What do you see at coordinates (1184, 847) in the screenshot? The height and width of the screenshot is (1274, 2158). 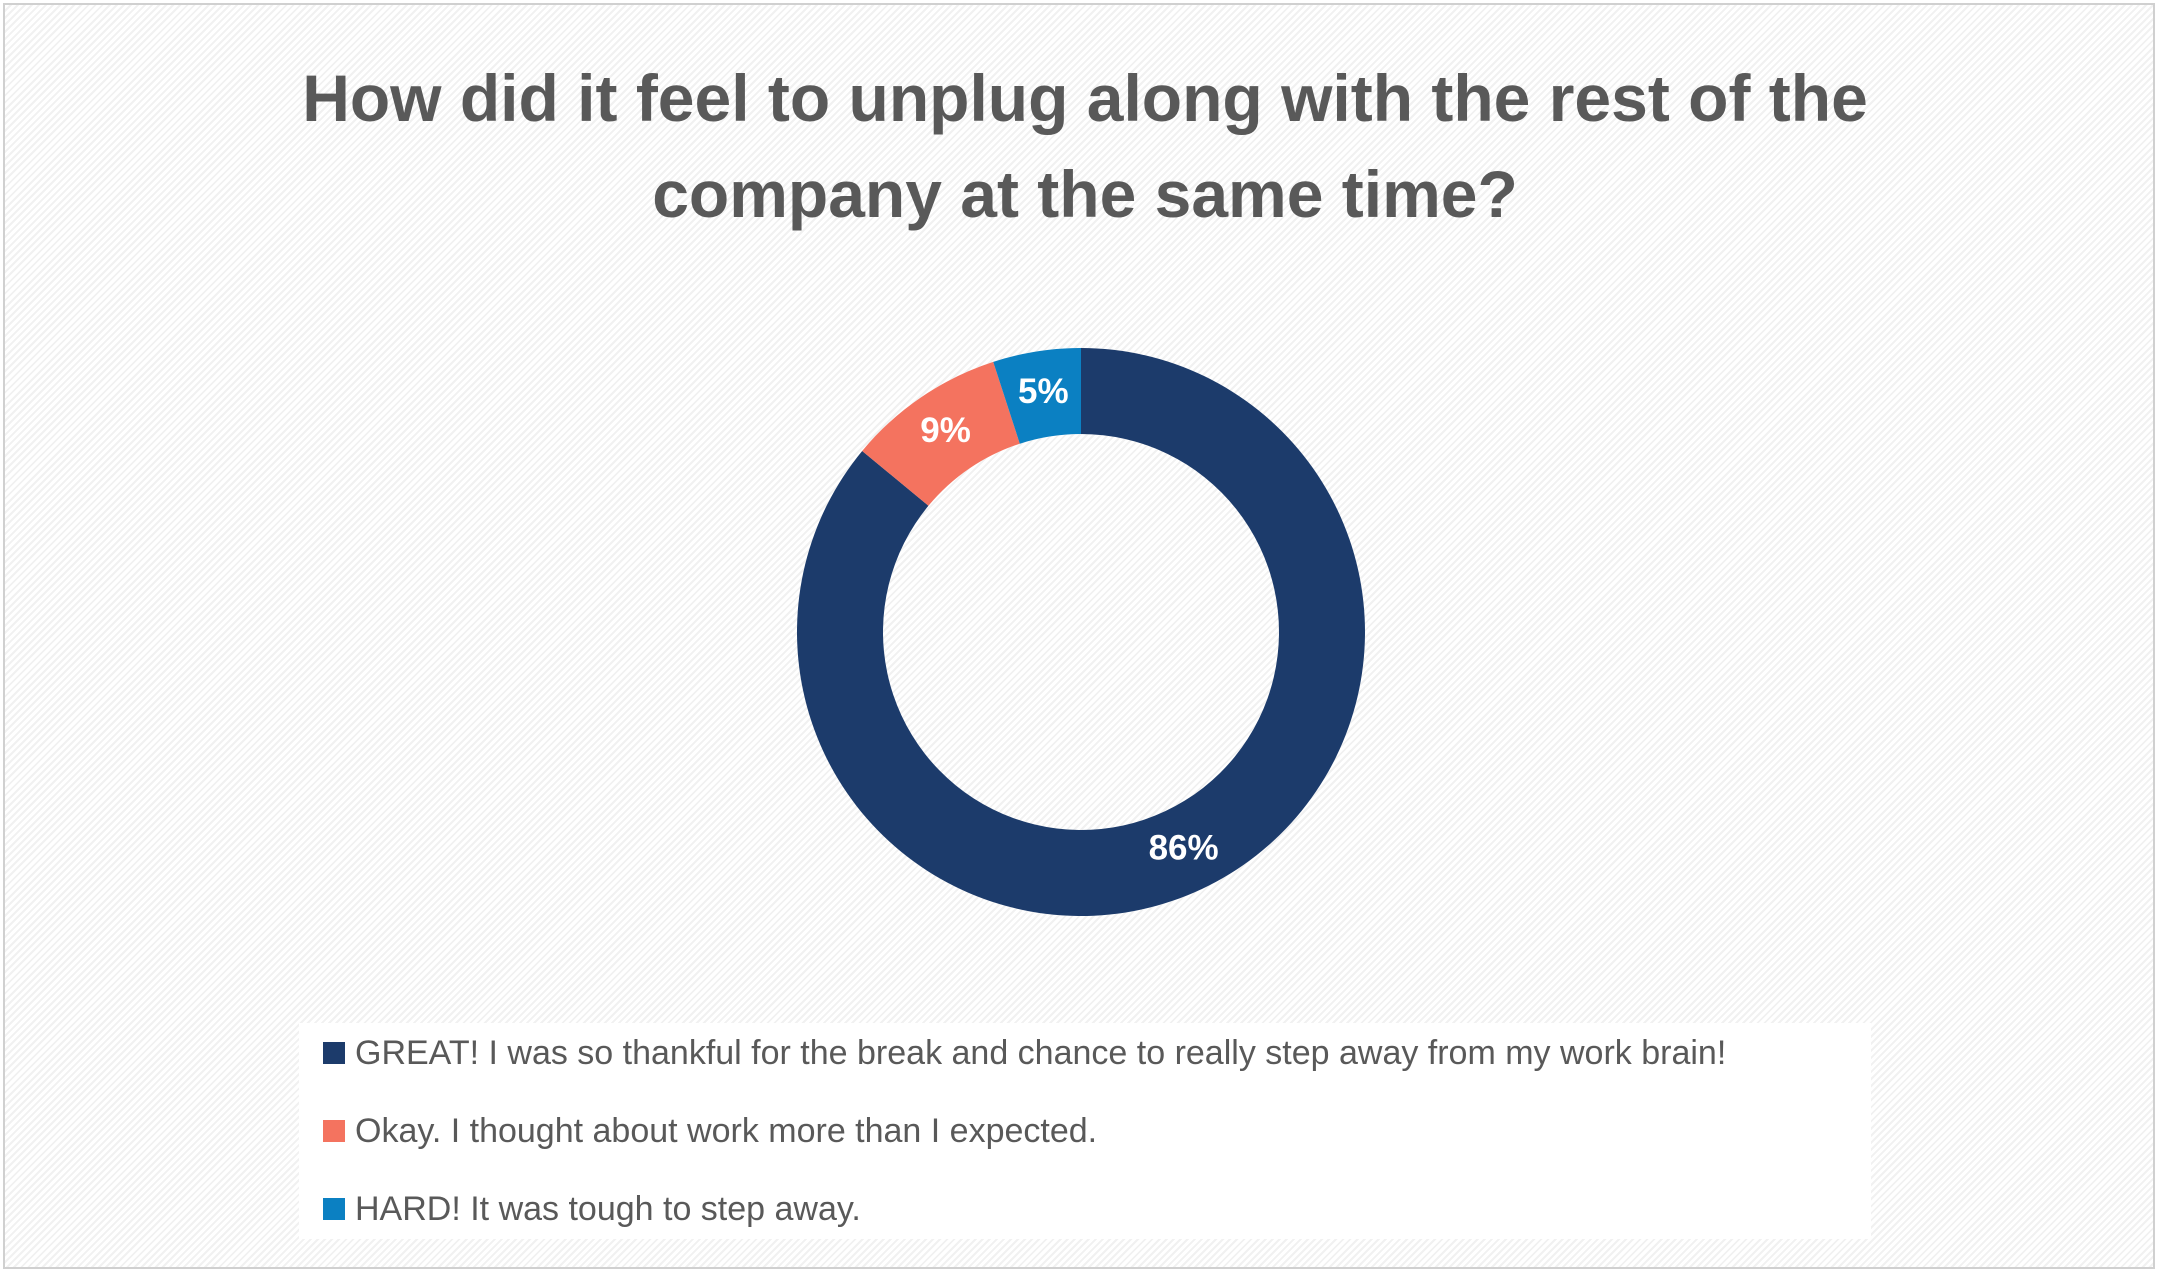 I see `data-label: 86%` at bounding box center [1184, 847].